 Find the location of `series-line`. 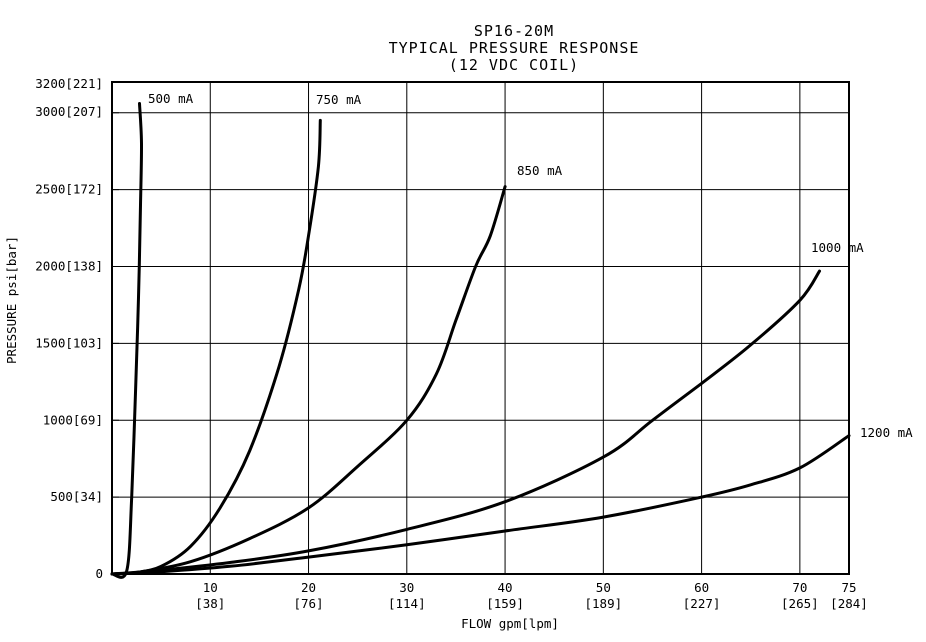

series-line is located at coordinates (127, 340).